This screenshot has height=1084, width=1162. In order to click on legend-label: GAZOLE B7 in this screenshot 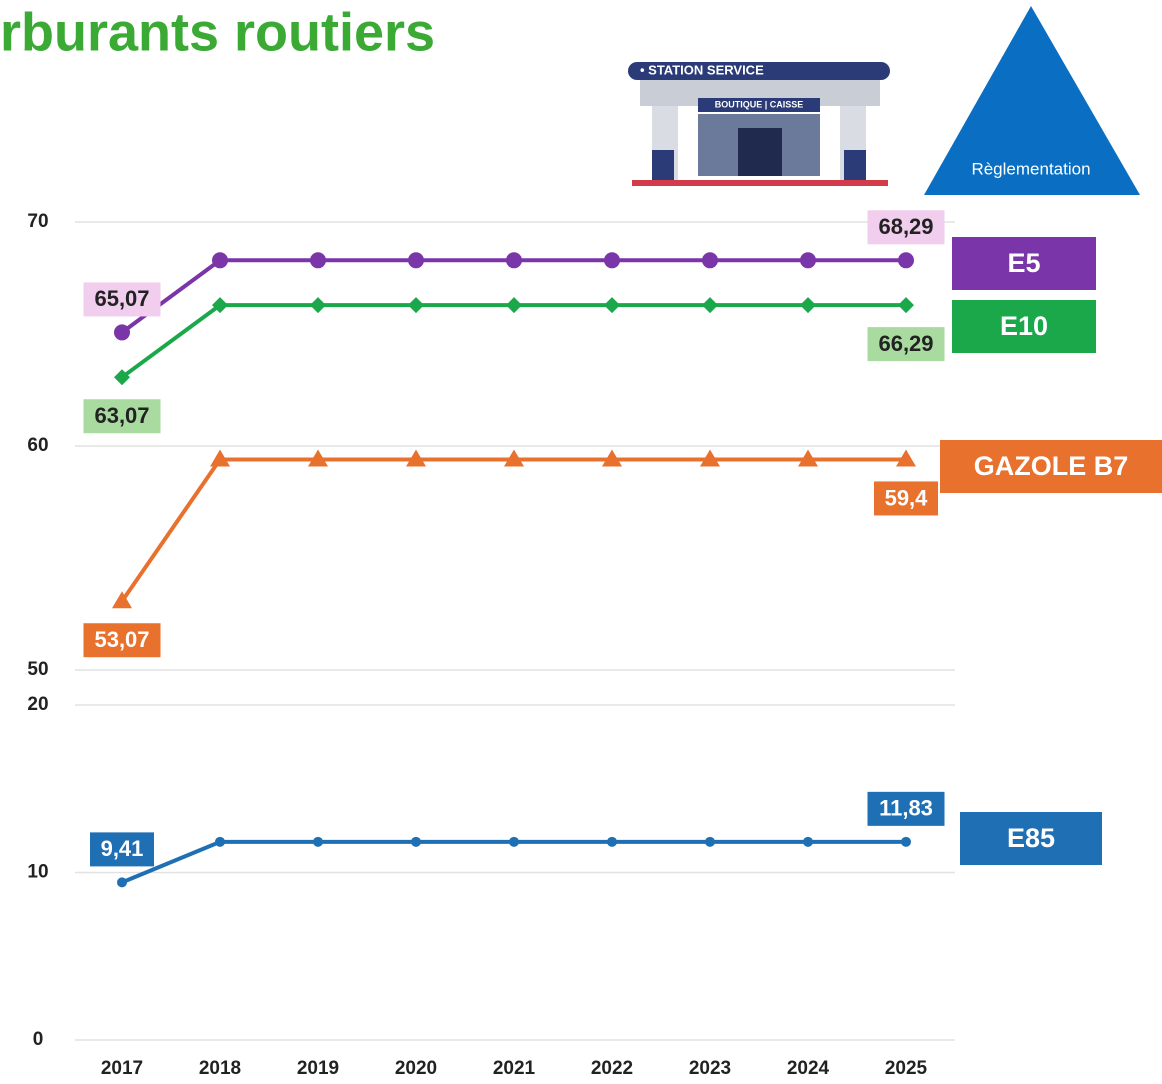, I will do `click(1051, 466)`.